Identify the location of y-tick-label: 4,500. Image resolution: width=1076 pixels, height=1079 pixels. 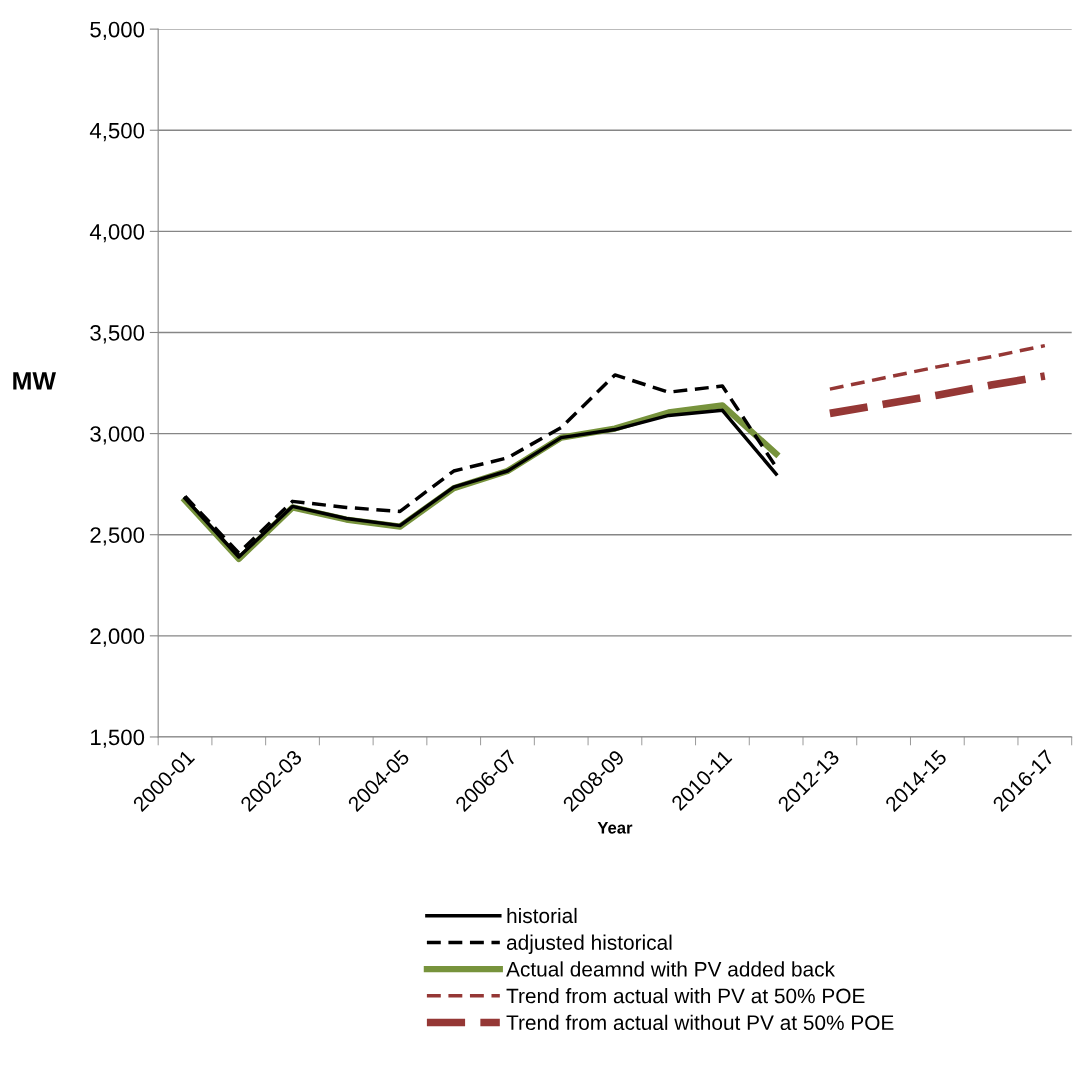
(117, 132).